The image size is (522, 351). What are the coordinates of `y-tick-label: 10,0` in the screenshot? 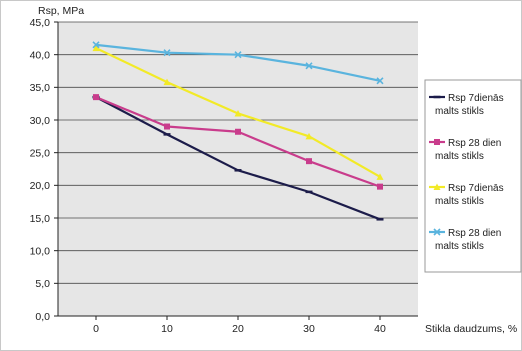 It's located at (40, 251).